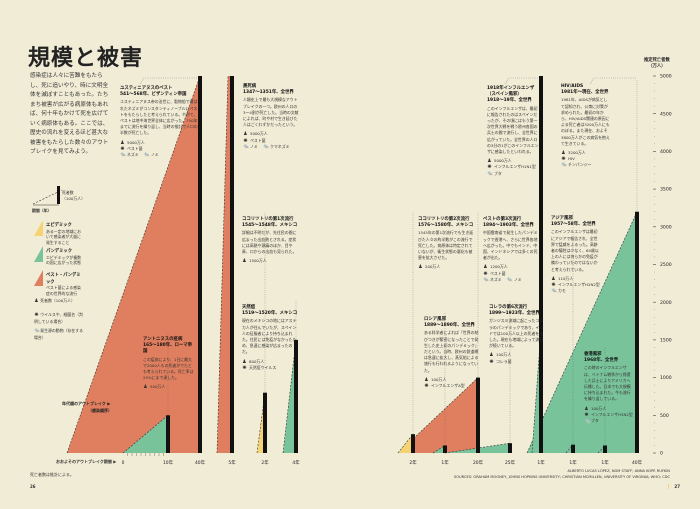 The height and width of the screenshot is (509, 700). What do you see at coordinates (168, 349) in the screenshot?
I see `event-period: 165〜180年、ローマ帝国` at bounding box center [168, 349].